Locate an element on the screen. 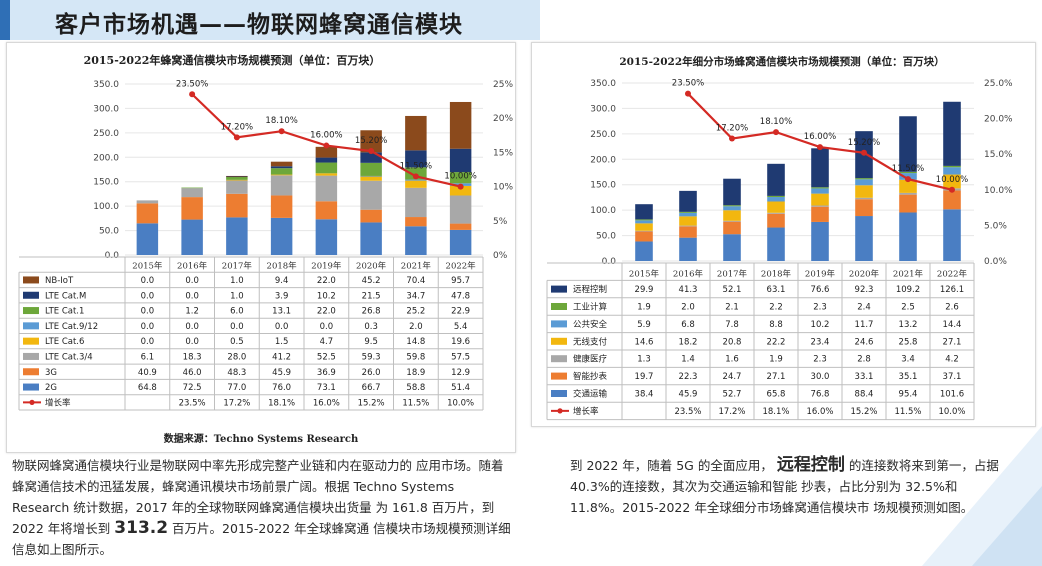 The width and height of the screenshot is (1042, 566). table-cell: 26.0 is located at coordinates (371, 373).